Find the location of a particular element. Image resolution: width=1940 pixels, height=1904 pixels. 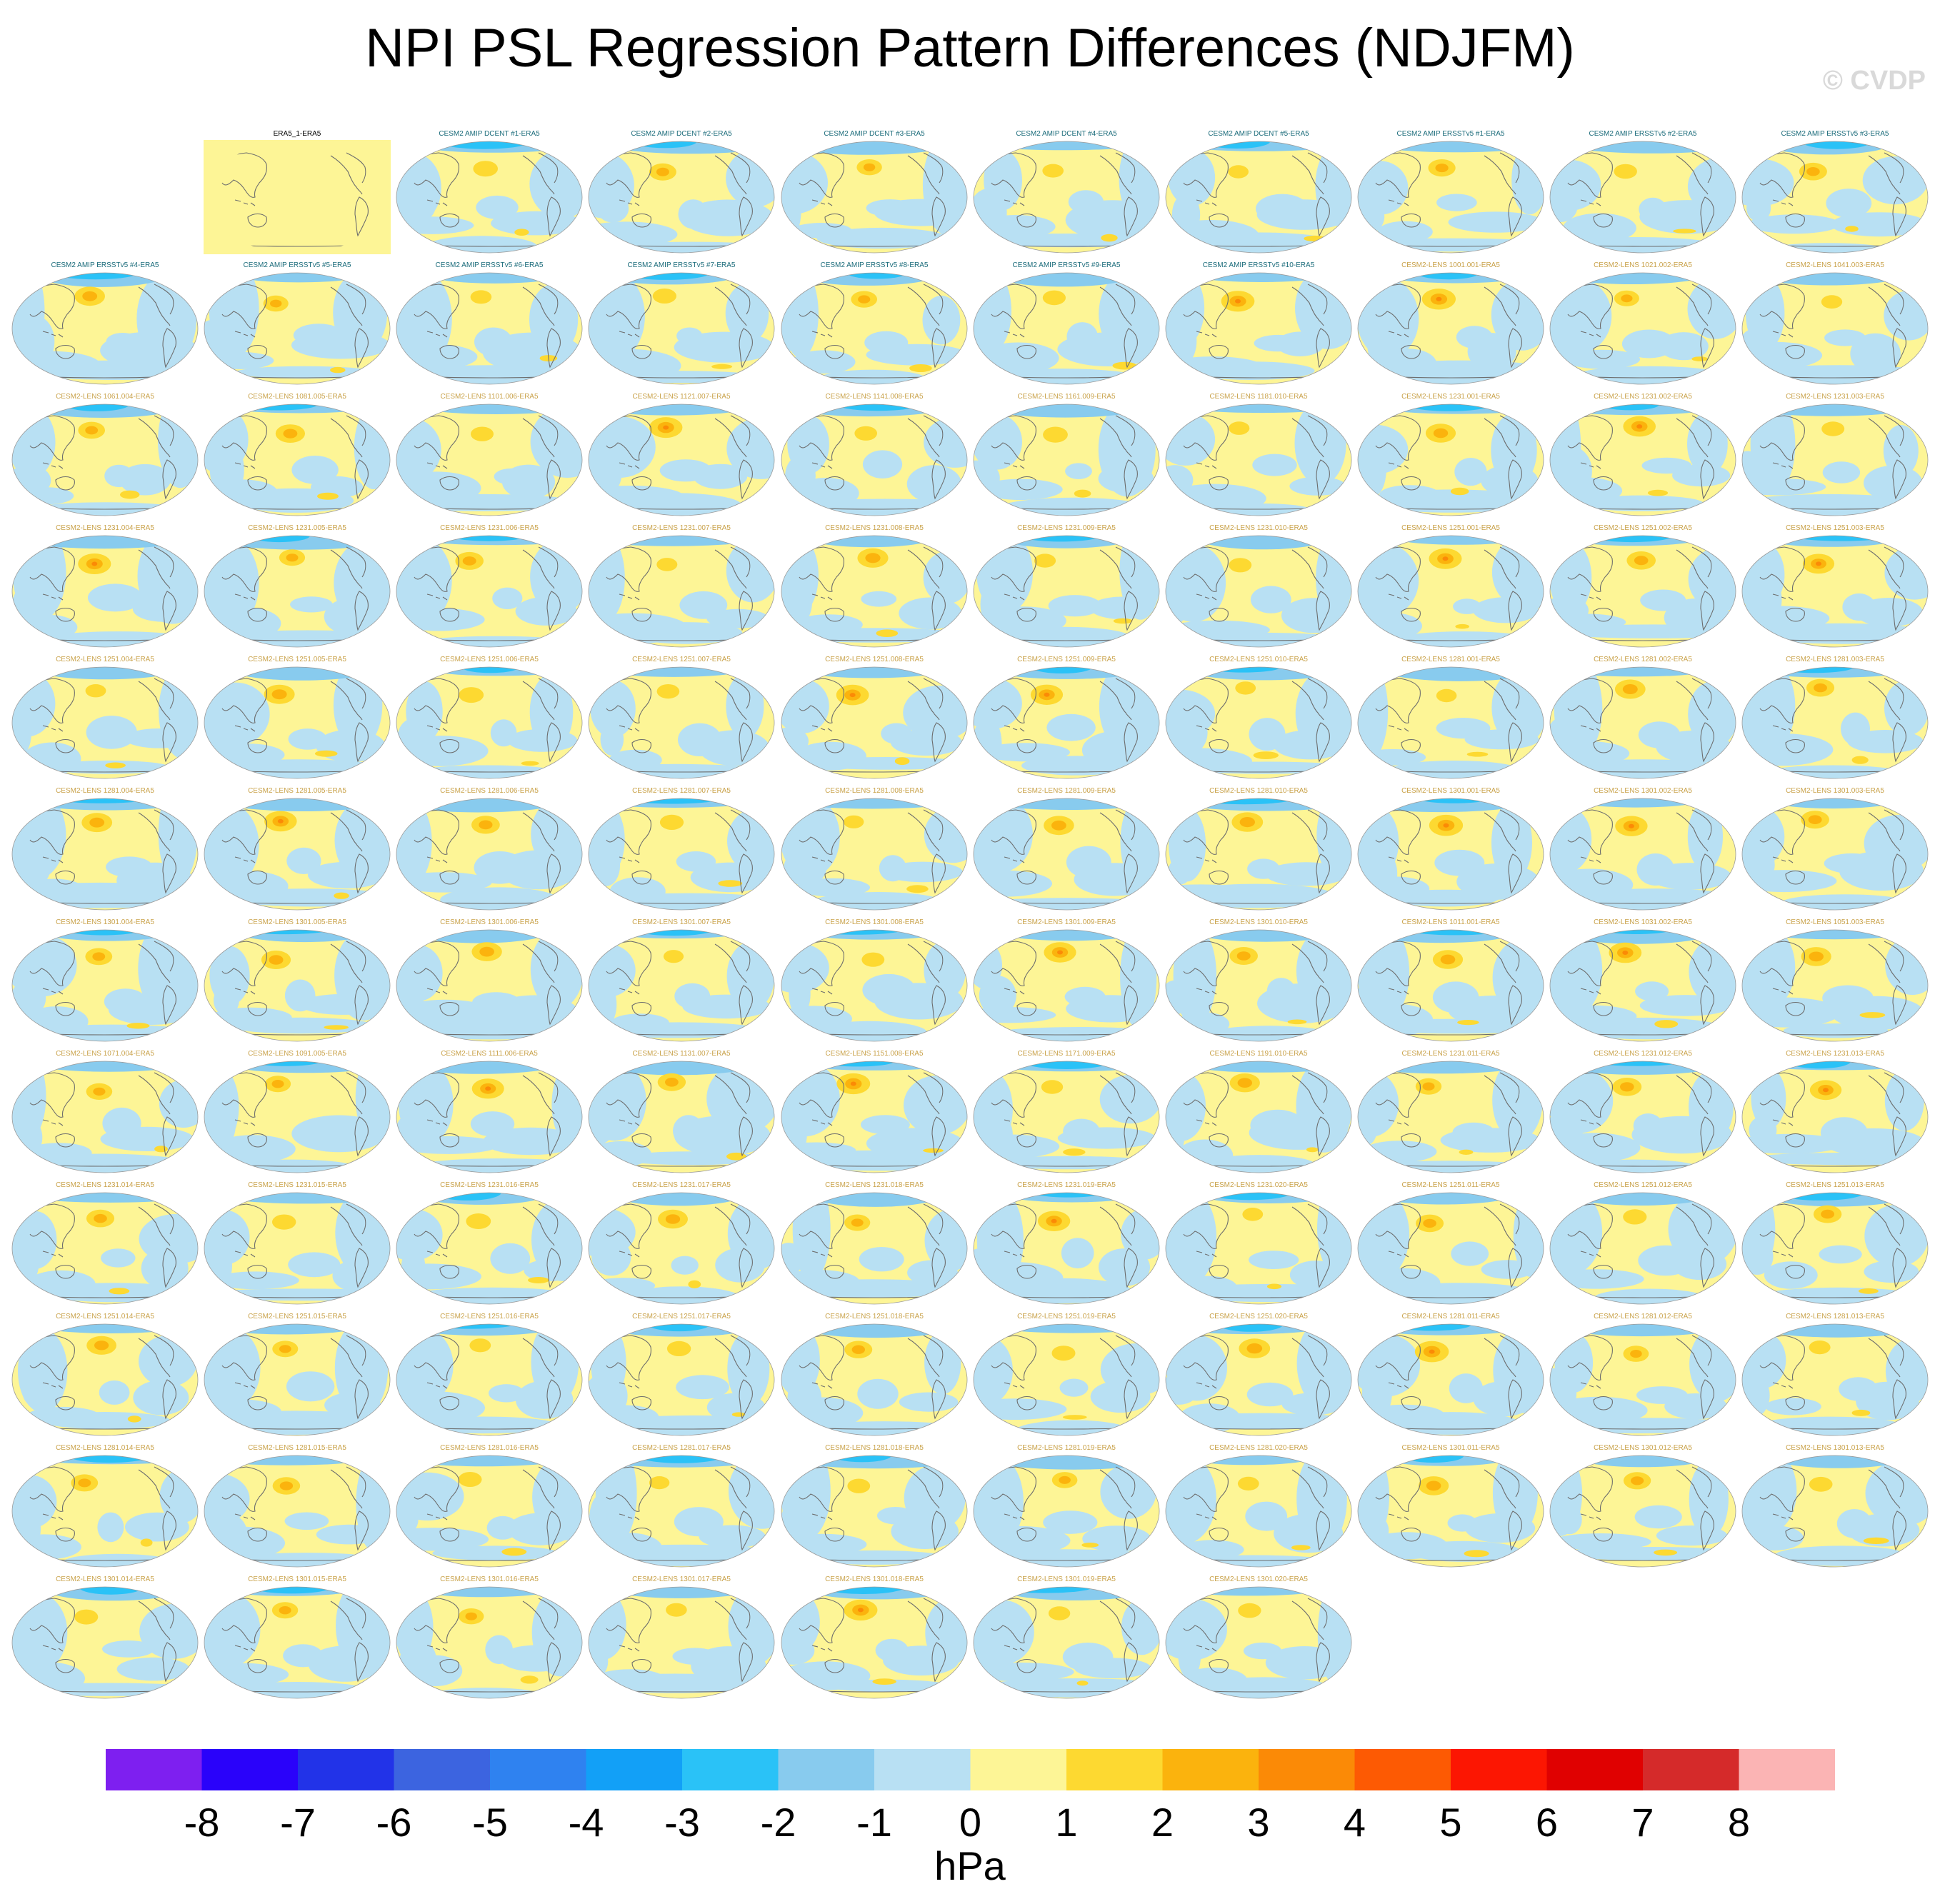

map-panel-container: CESM2-LENS 1231.004-ERA5 is located at coordinates (105, 585).